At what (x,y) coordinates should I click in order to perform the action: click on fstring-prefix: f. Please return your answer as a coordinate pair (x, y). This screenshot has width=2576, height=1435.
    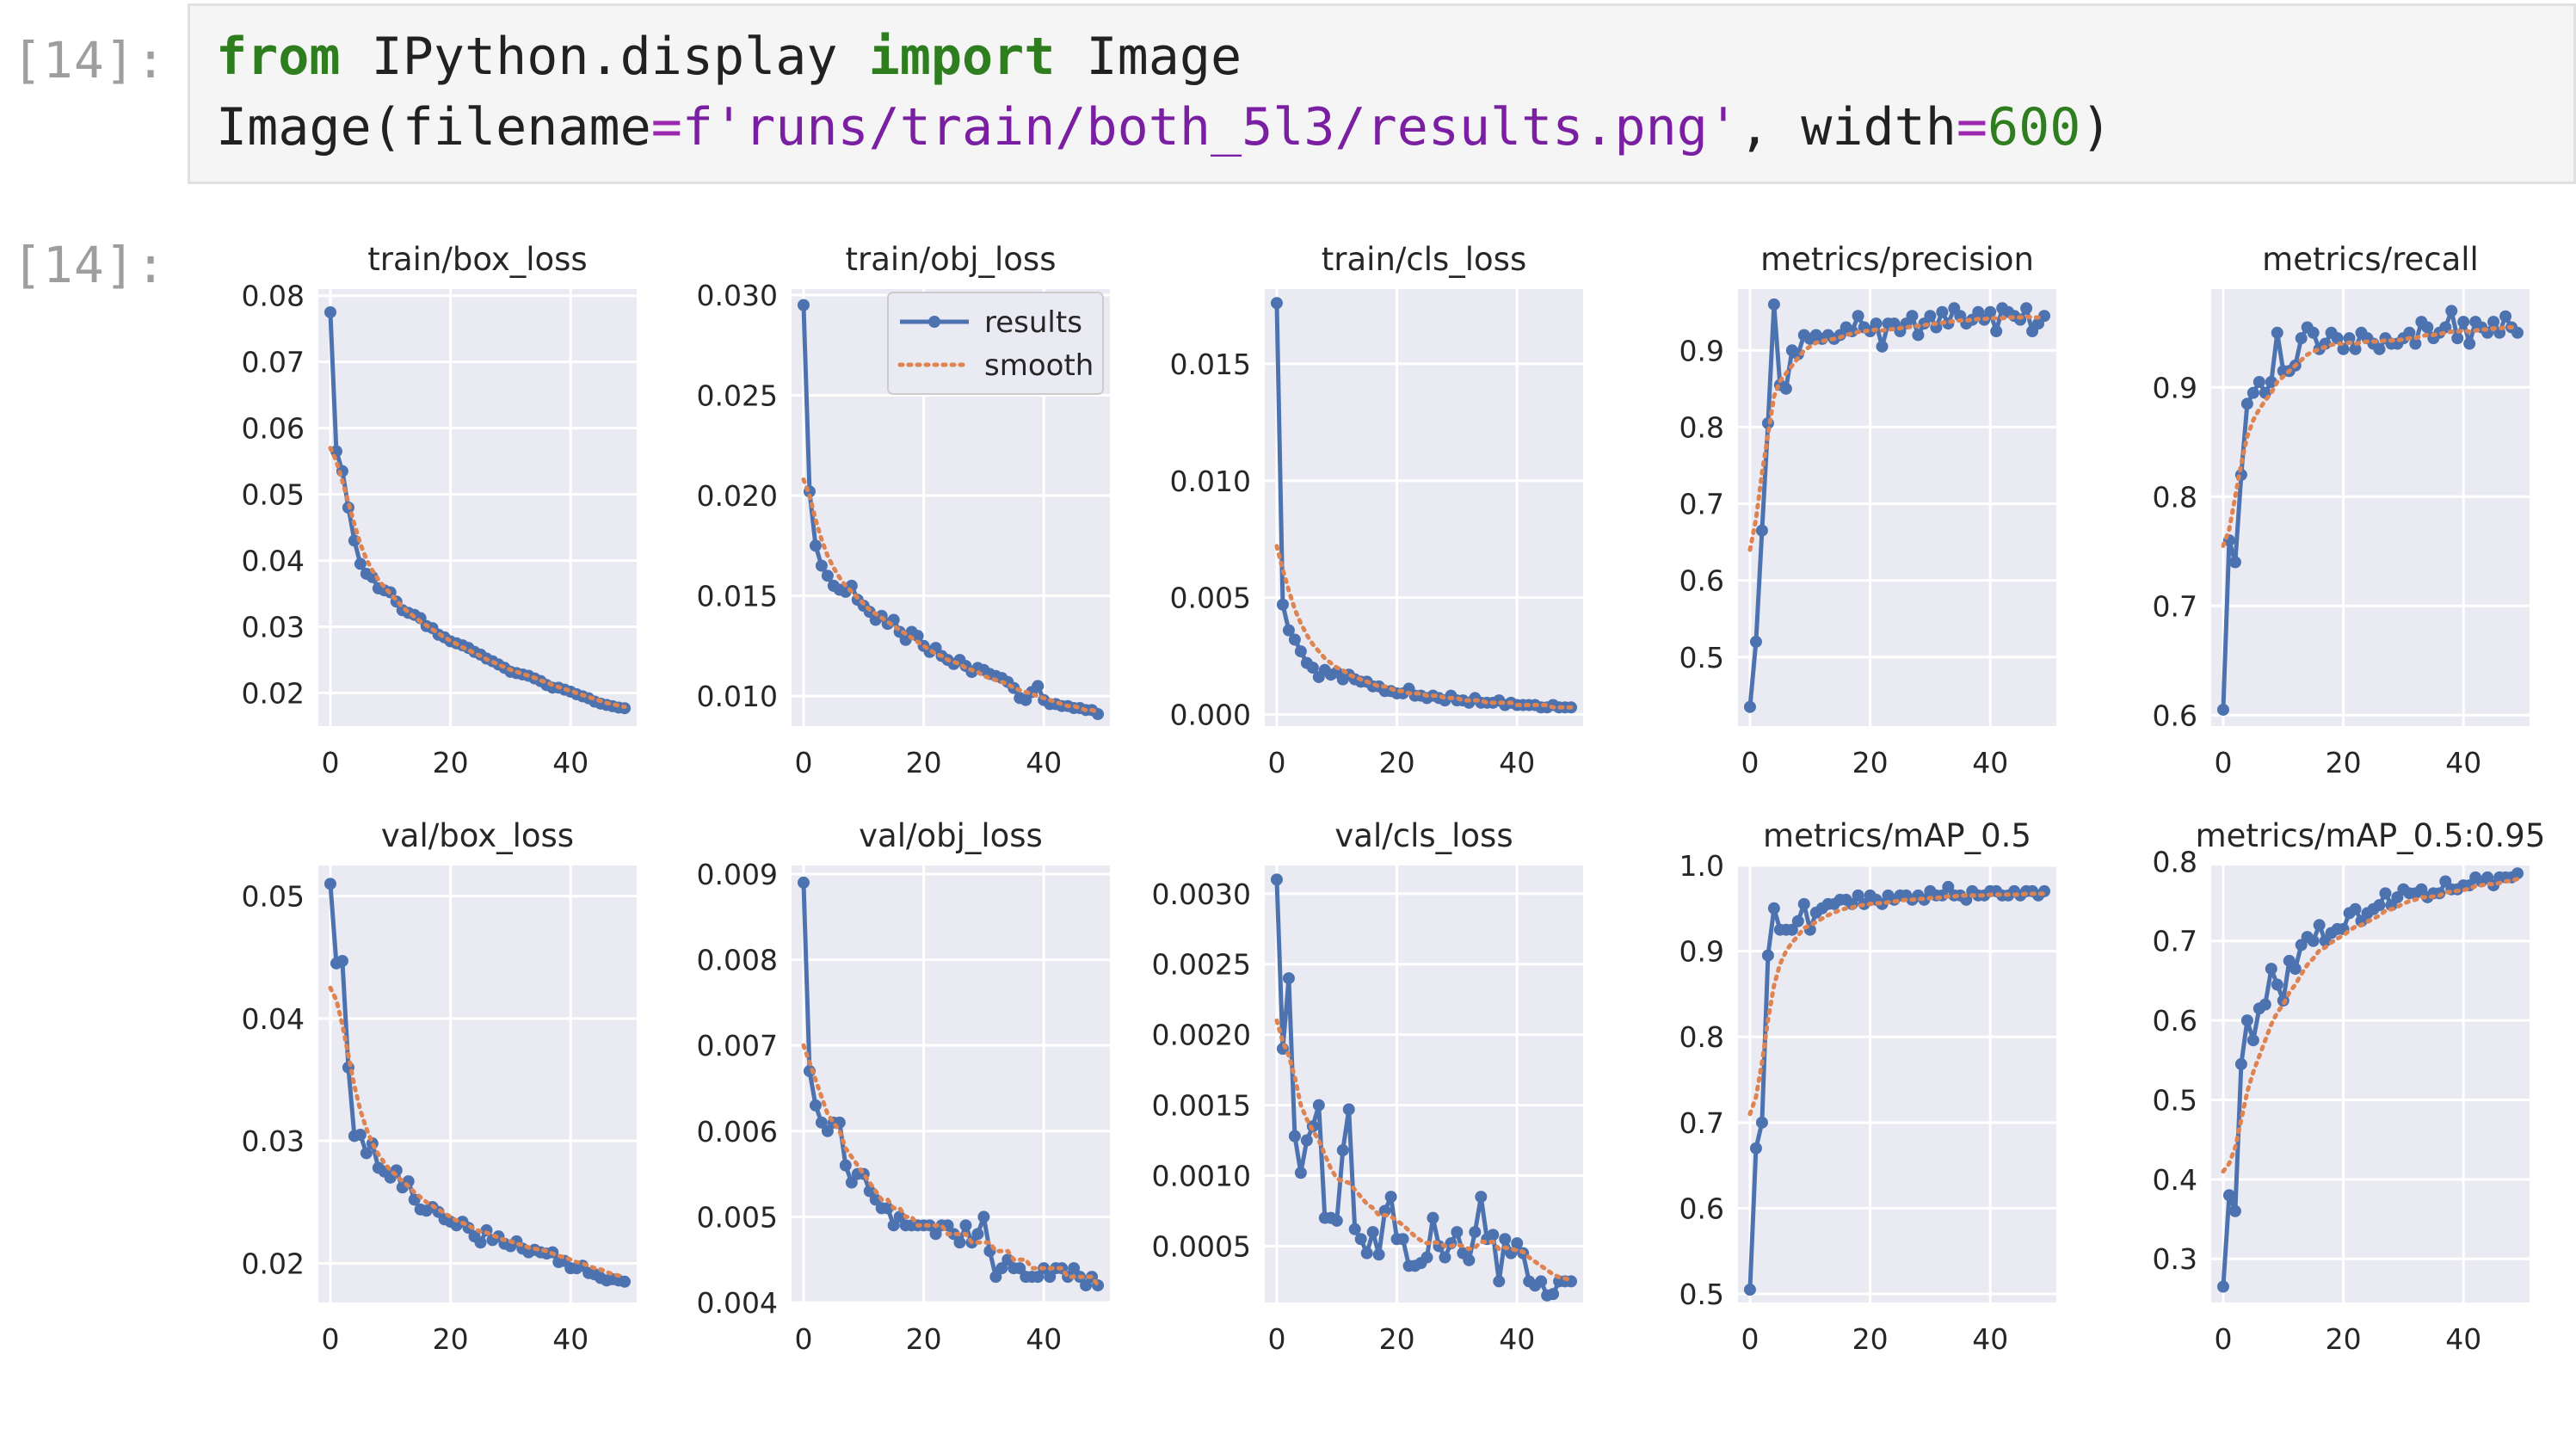
    Looking at the image, I should click on (697, 127).